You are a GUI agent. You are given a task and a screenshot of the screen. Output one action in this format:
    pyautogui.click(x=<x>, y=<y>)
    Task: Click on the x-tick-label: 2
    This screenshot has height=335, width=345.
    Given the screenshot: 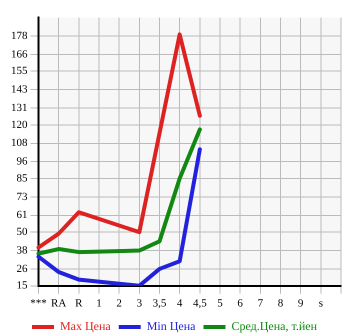 What is the action you would take?
    pyautogui.click(x=119, y=303)
    